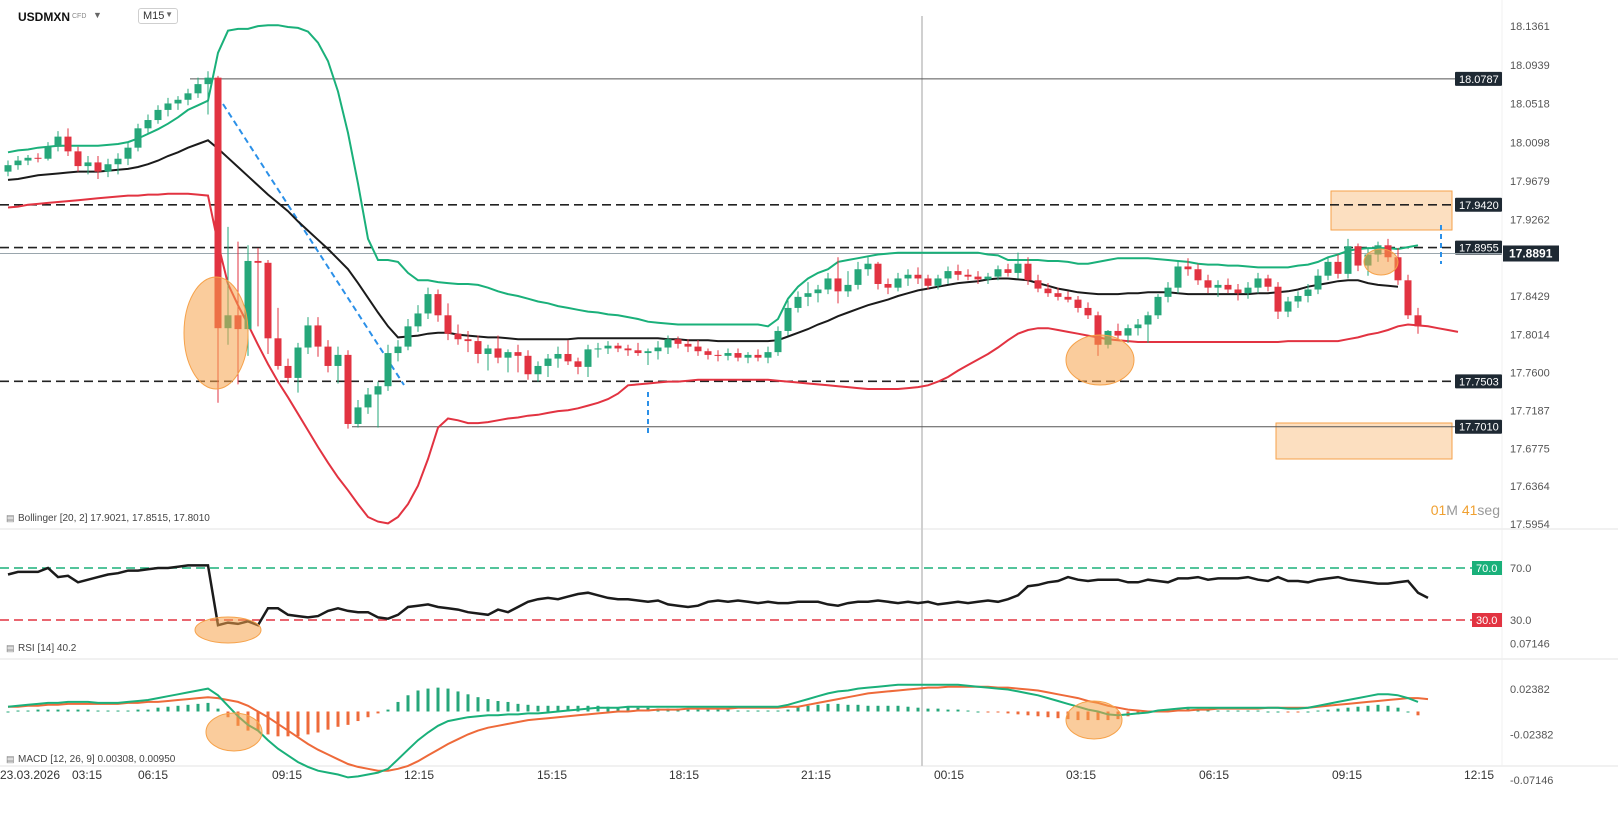  What do you see at coordinates (816, 775) in the screenshot?
I see `time-axis-tick: 21:15` at bounding box center [816, 775].